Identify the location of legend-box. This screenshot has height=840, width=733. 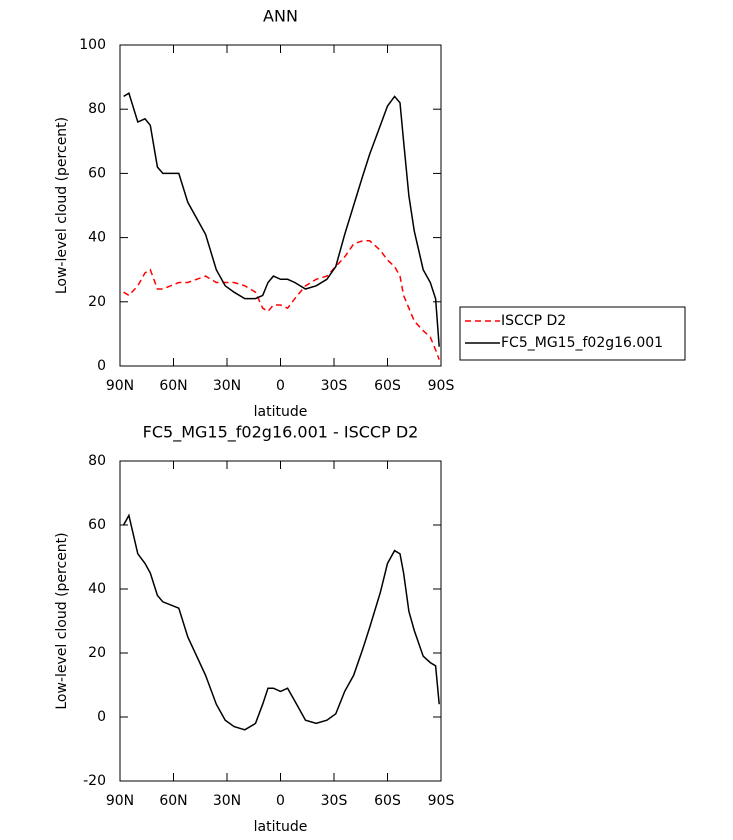
(572, 333).